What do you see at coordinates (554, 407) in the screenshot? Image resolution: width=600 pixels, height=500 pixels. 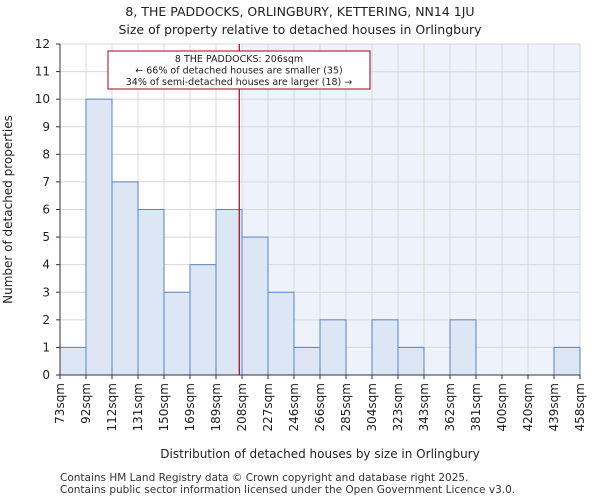 I see `x-tick-label: 439sqm` at bounding box center [554, 407].